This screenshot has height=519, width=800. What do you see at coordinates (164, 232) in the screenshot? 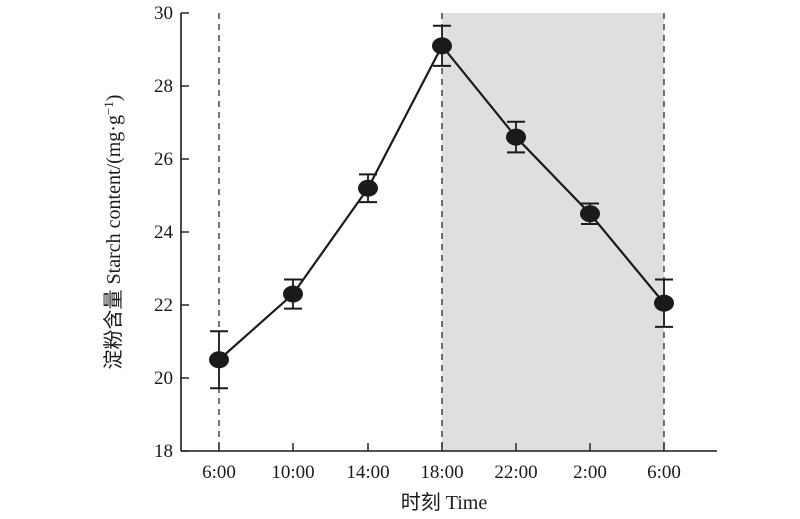
I see `y-tick-label-24: 24` at bounding box center [164, 232].